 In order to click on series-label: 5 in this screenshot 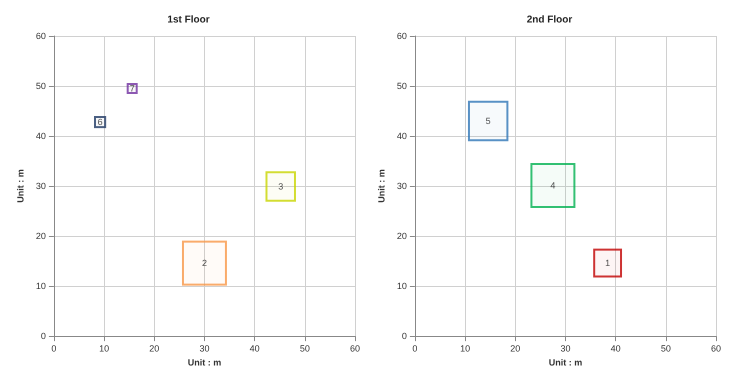, I will do `click(488, 121)`.